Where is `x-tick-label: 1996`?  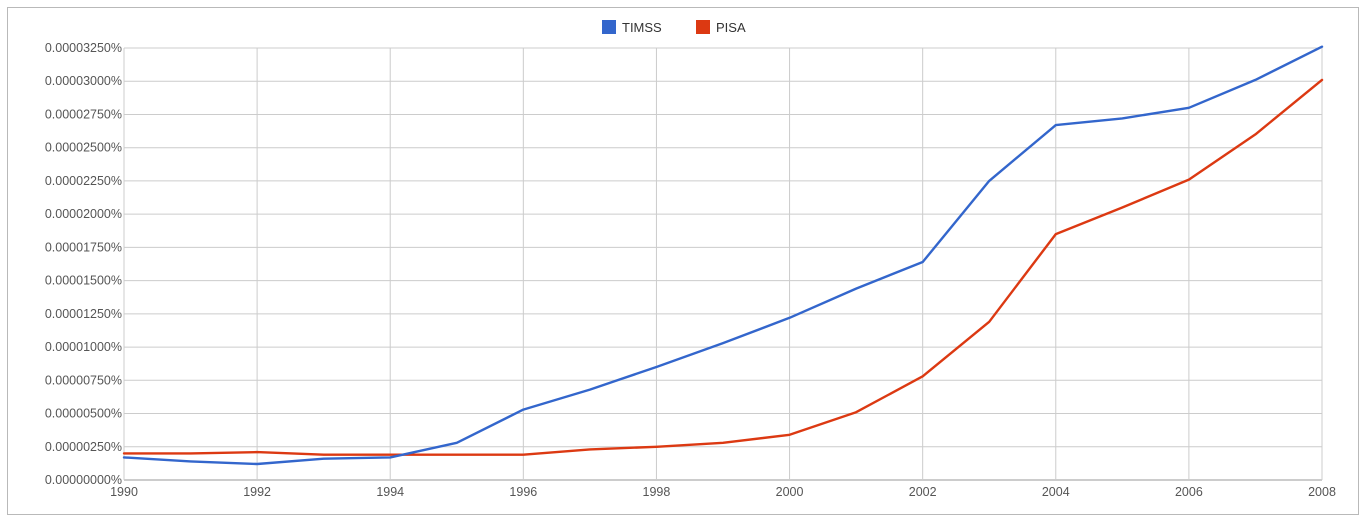 x-tick-label: 1996 is located at coordinates (523, 492).